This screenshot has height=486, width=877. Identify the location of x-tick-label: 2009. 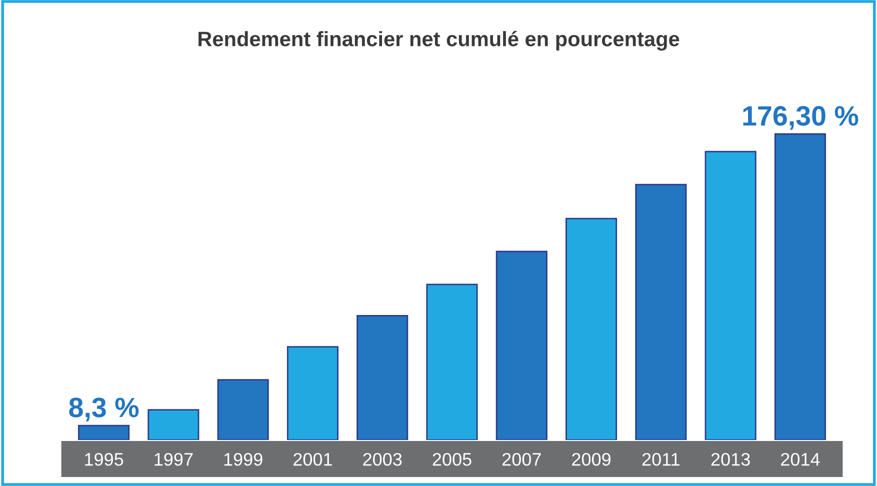
(591, 459).